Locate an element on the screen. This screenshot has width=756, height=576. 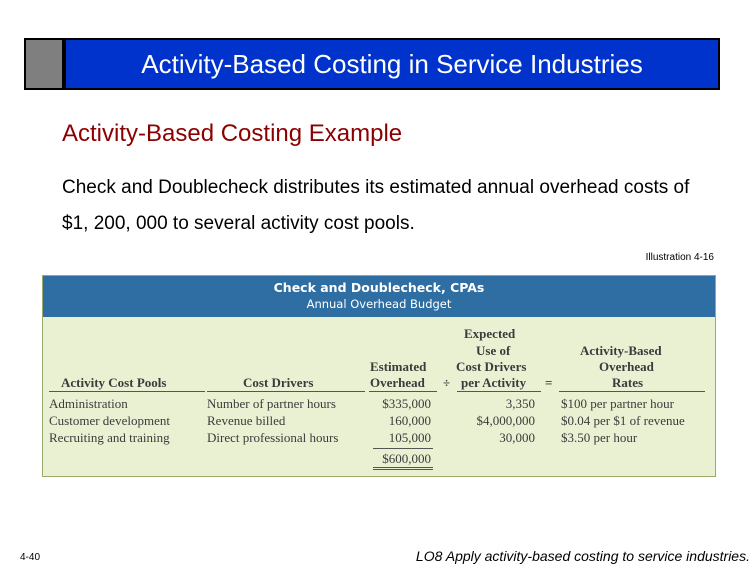
header-use-line2: Use of is located at coordinates (493, 350).